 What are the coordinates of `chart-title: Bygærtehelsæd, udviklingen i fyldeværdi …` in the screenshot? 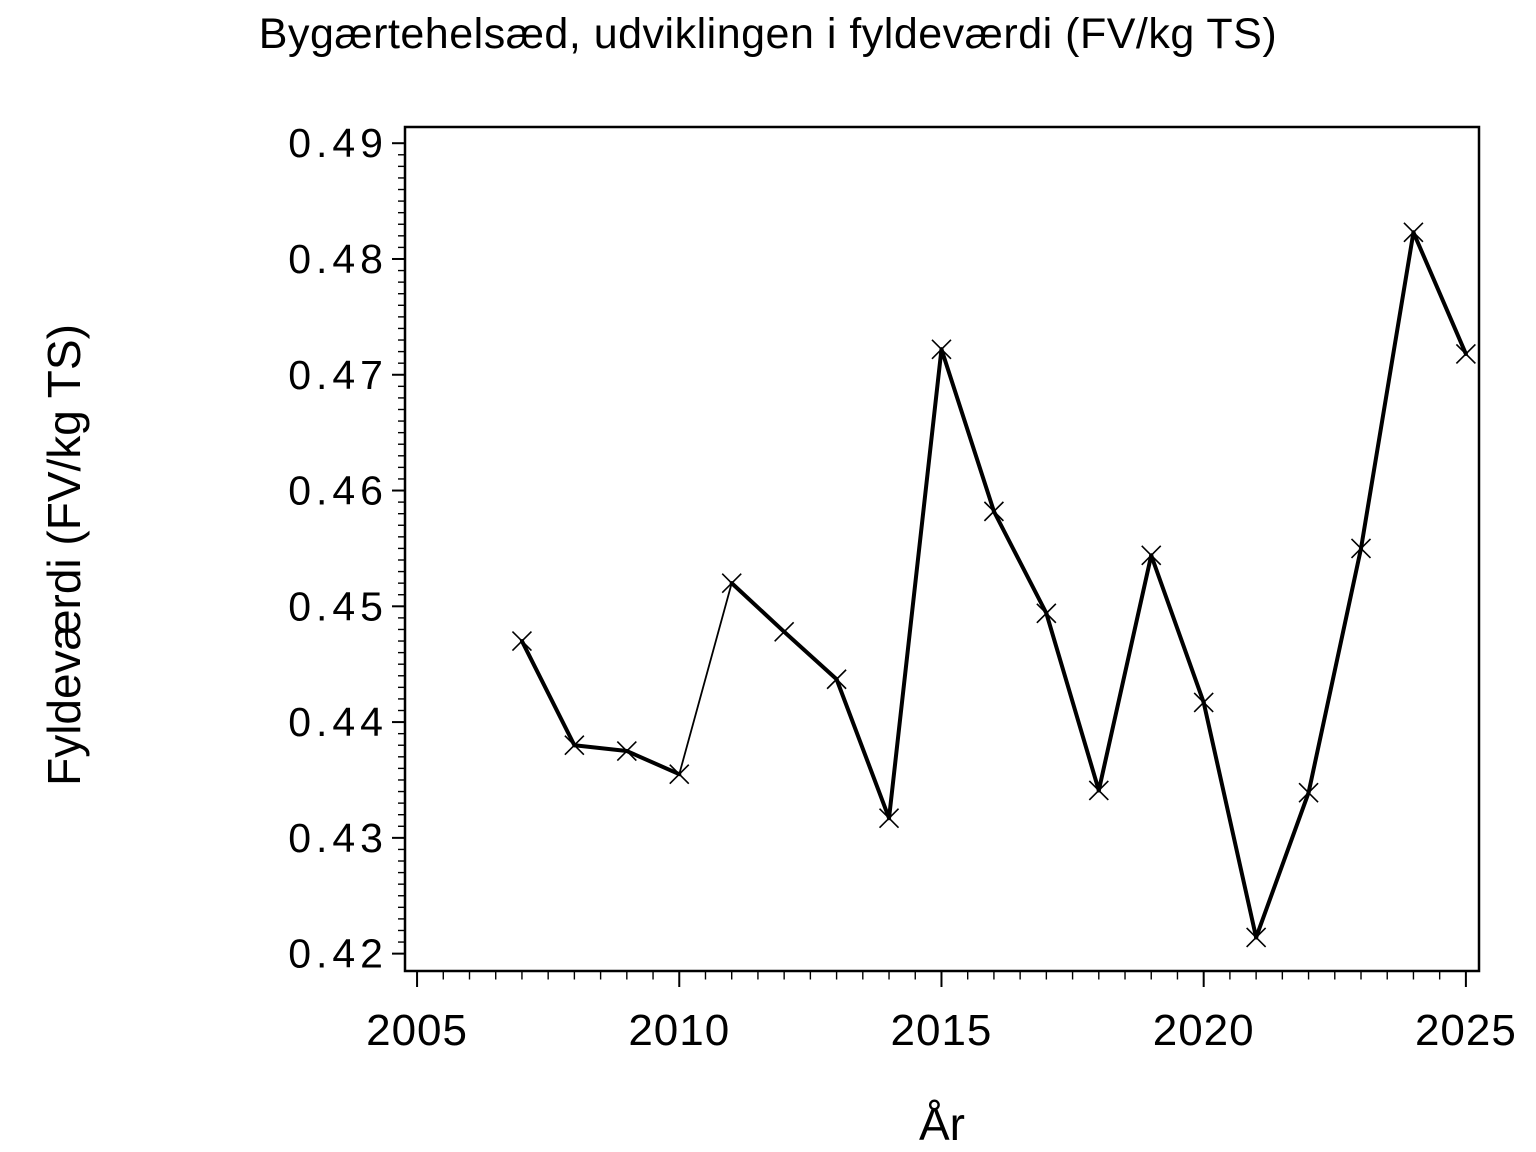 It's located at (768, 34).